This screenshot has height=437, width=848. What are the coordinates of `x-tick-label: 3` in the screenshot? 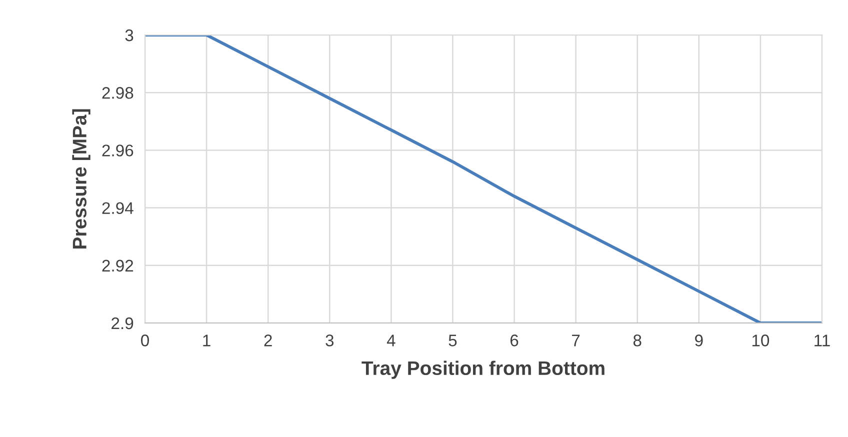 It's located at (330, 340).